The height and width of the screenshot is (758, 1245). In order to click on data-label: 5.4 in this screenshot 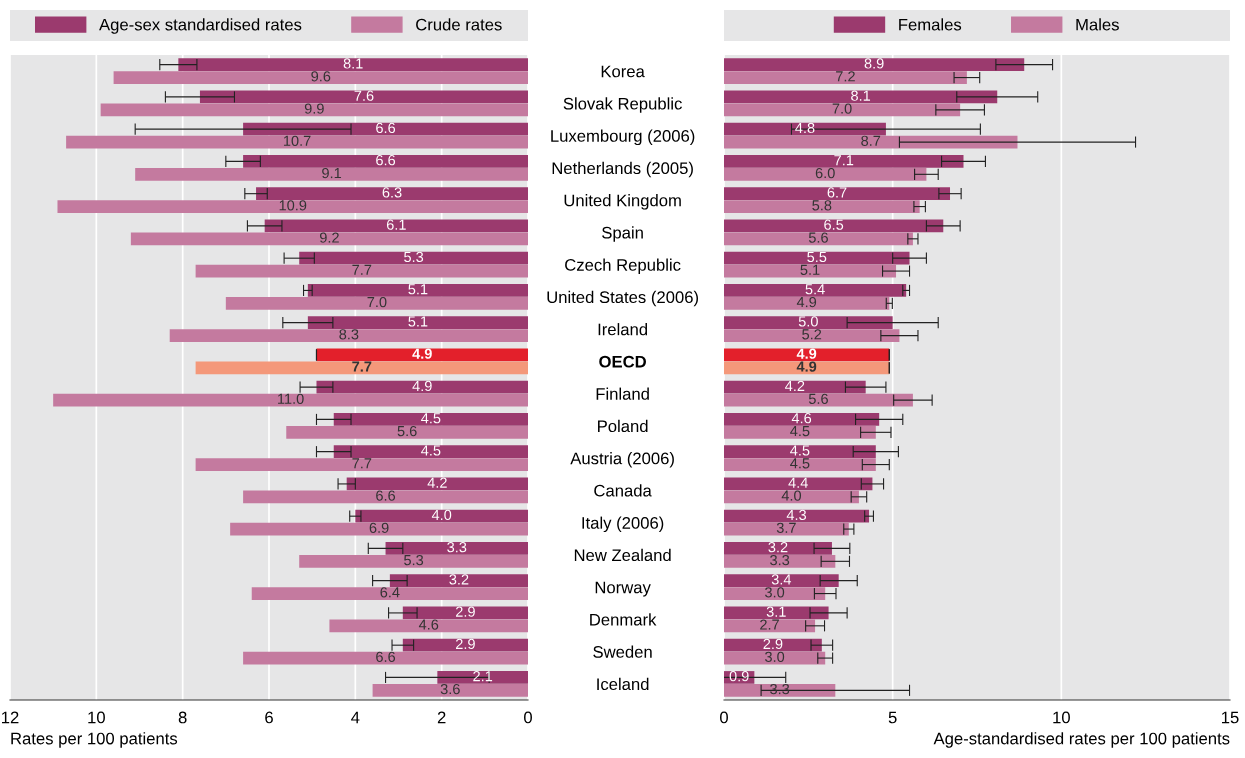, I will do `click(815, 289)`.